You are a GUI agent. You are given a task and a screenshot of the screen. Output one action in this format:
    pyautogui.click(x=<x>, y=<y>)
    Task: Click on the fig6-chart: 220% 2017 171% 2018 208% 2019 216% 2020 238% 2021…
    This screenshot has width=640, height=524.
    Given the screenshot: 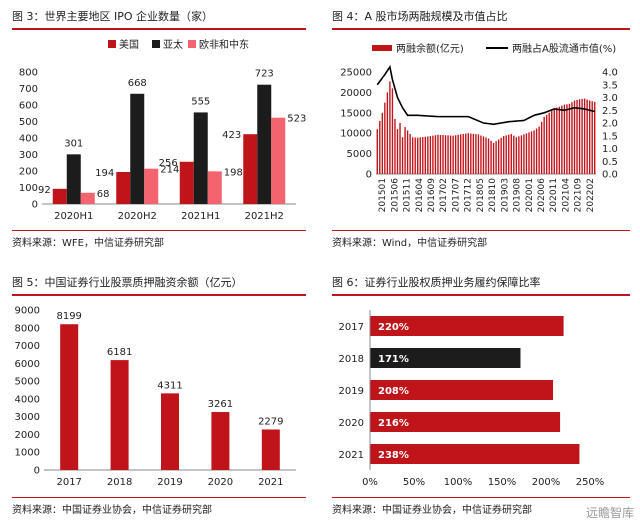 What is the action you would take?
    pyautogui.click(x=471, y=399)
    